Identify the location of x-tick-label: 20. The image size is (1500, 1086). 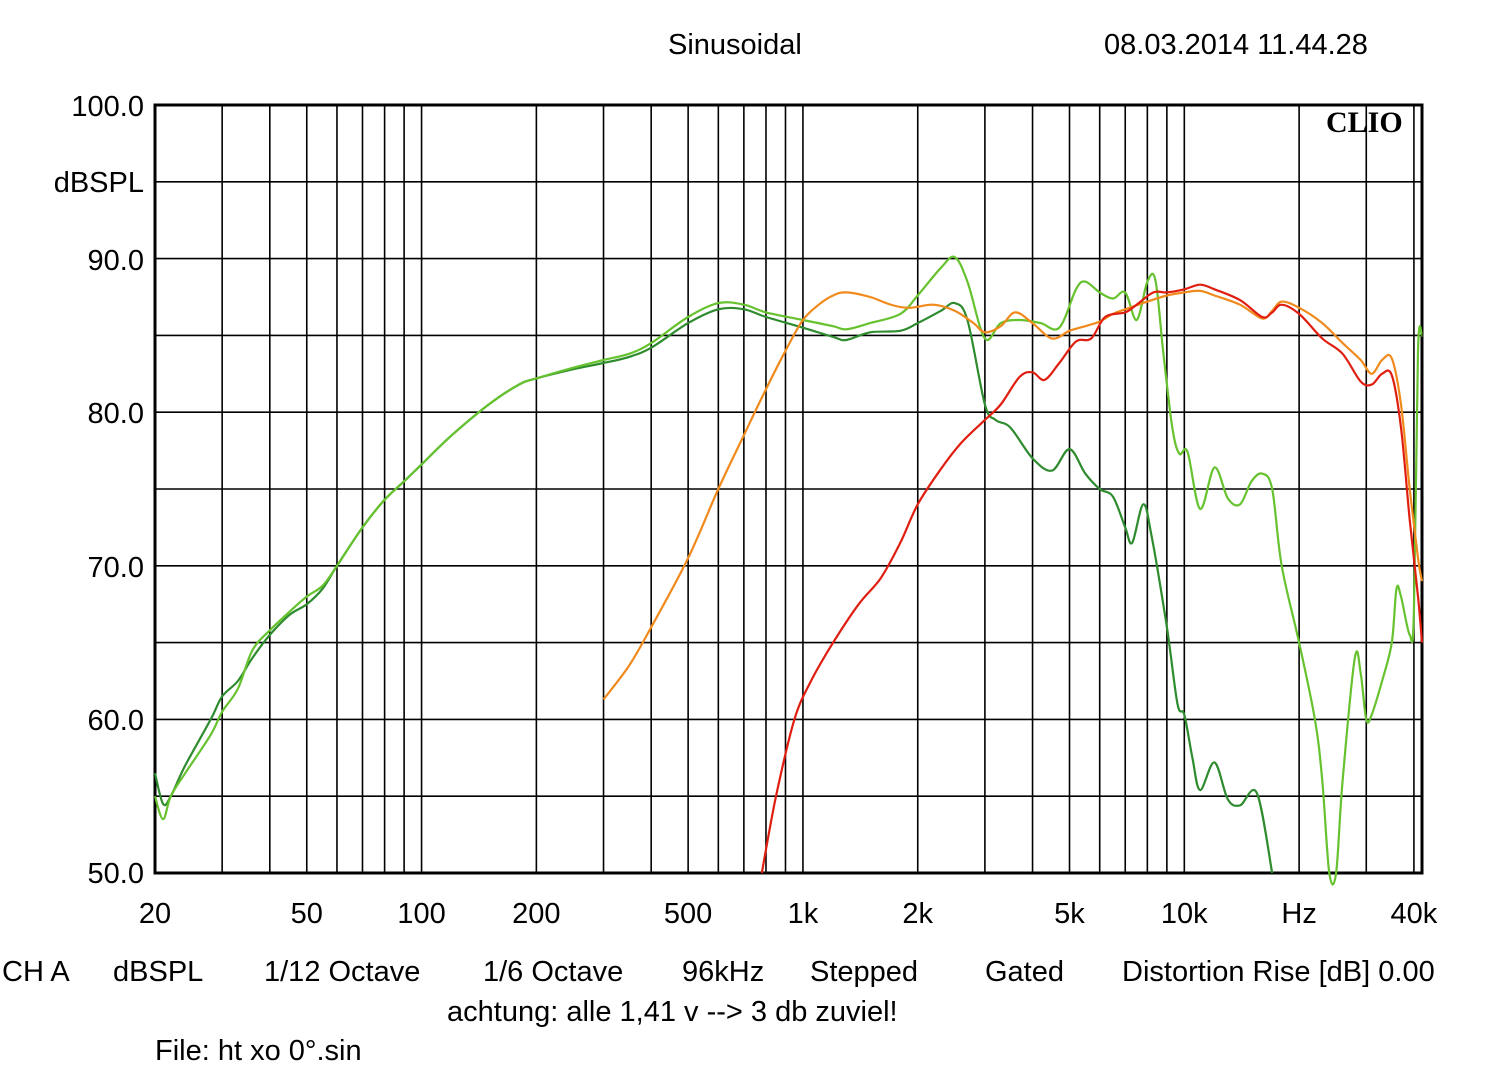
(155, 914).